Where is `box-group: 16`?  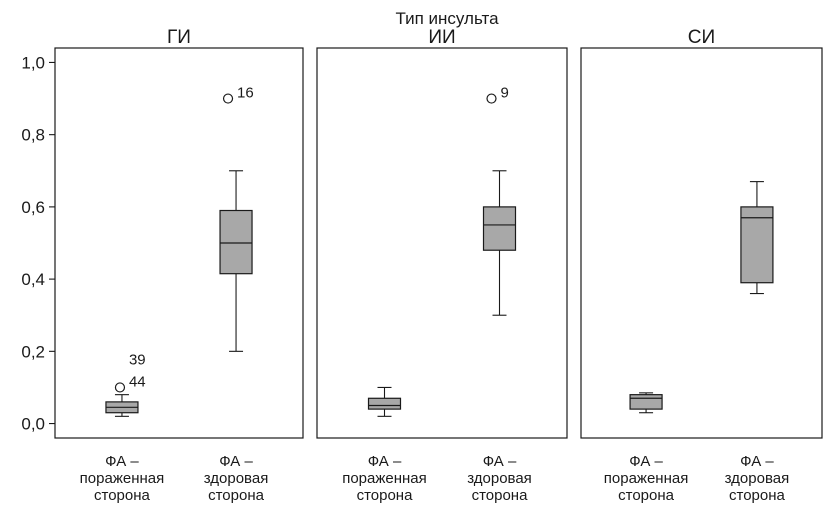 box-group: 16 is located at coordinates (236, 218).